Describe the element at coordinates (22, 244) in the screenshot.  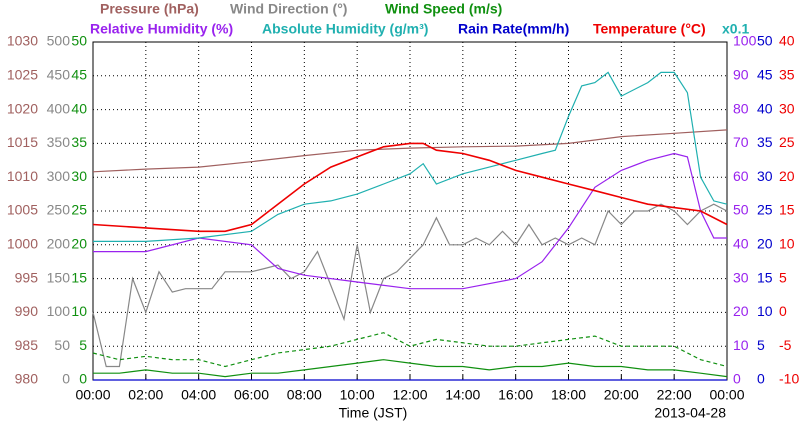
I see `y-tick-label: 1000` at that location.